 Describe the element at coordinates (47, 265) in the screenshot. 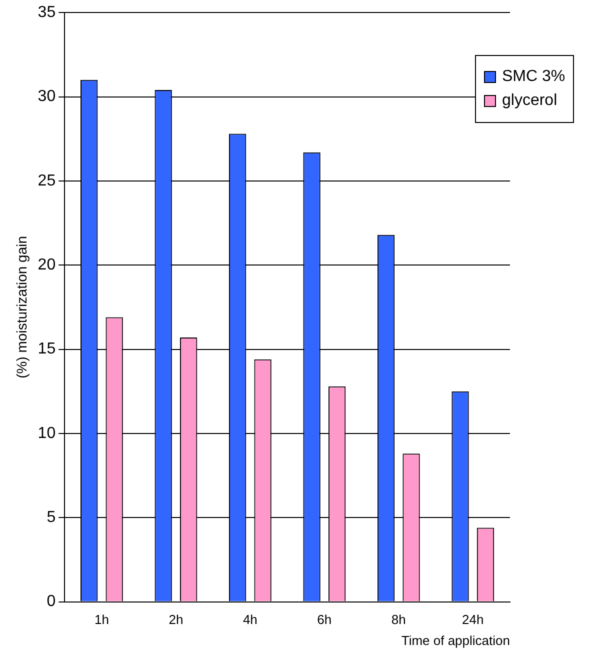

I see `y-tick-label: 20` at that location.